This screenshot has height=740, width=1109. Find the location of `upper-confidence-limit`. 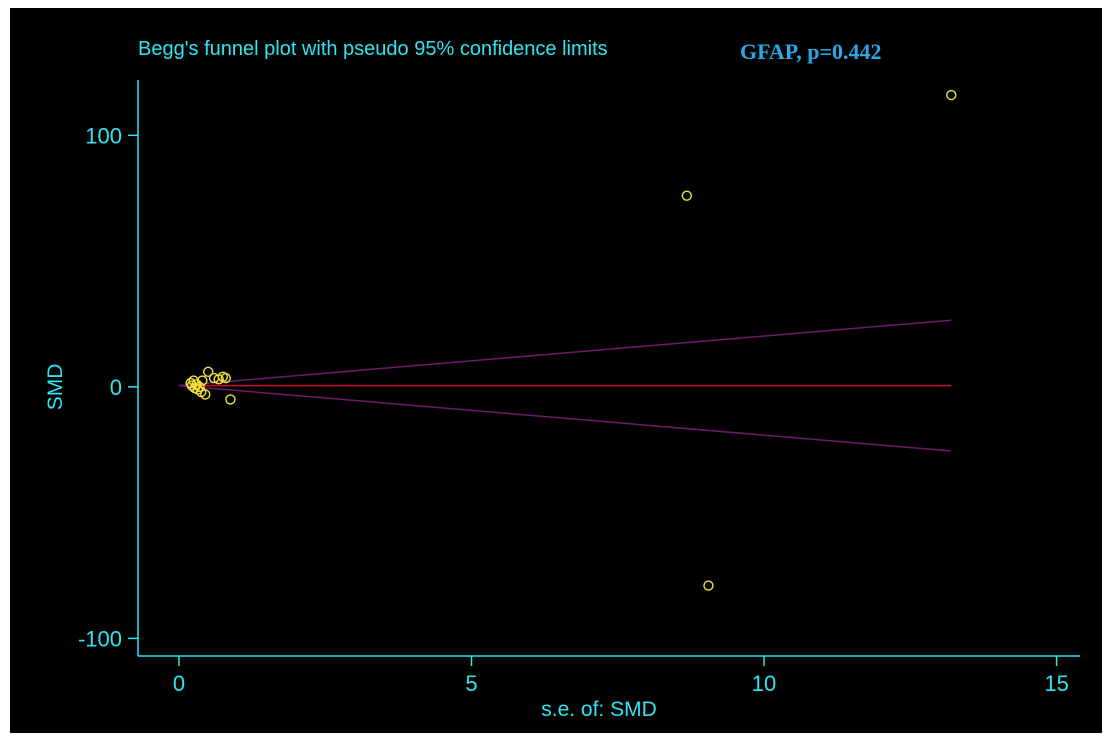

upper-confidence-limit is located at coordinates (565, 353).